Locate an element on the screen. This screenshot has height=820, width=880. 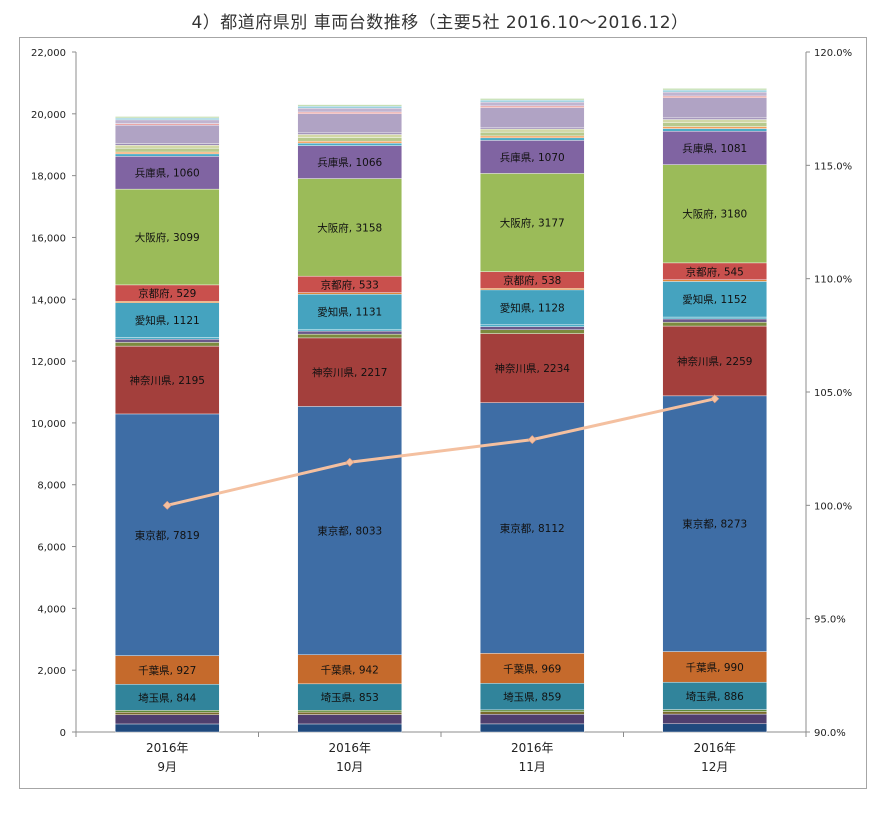
data-label: 東京都, 8033 is located at coordinates (349, 531).